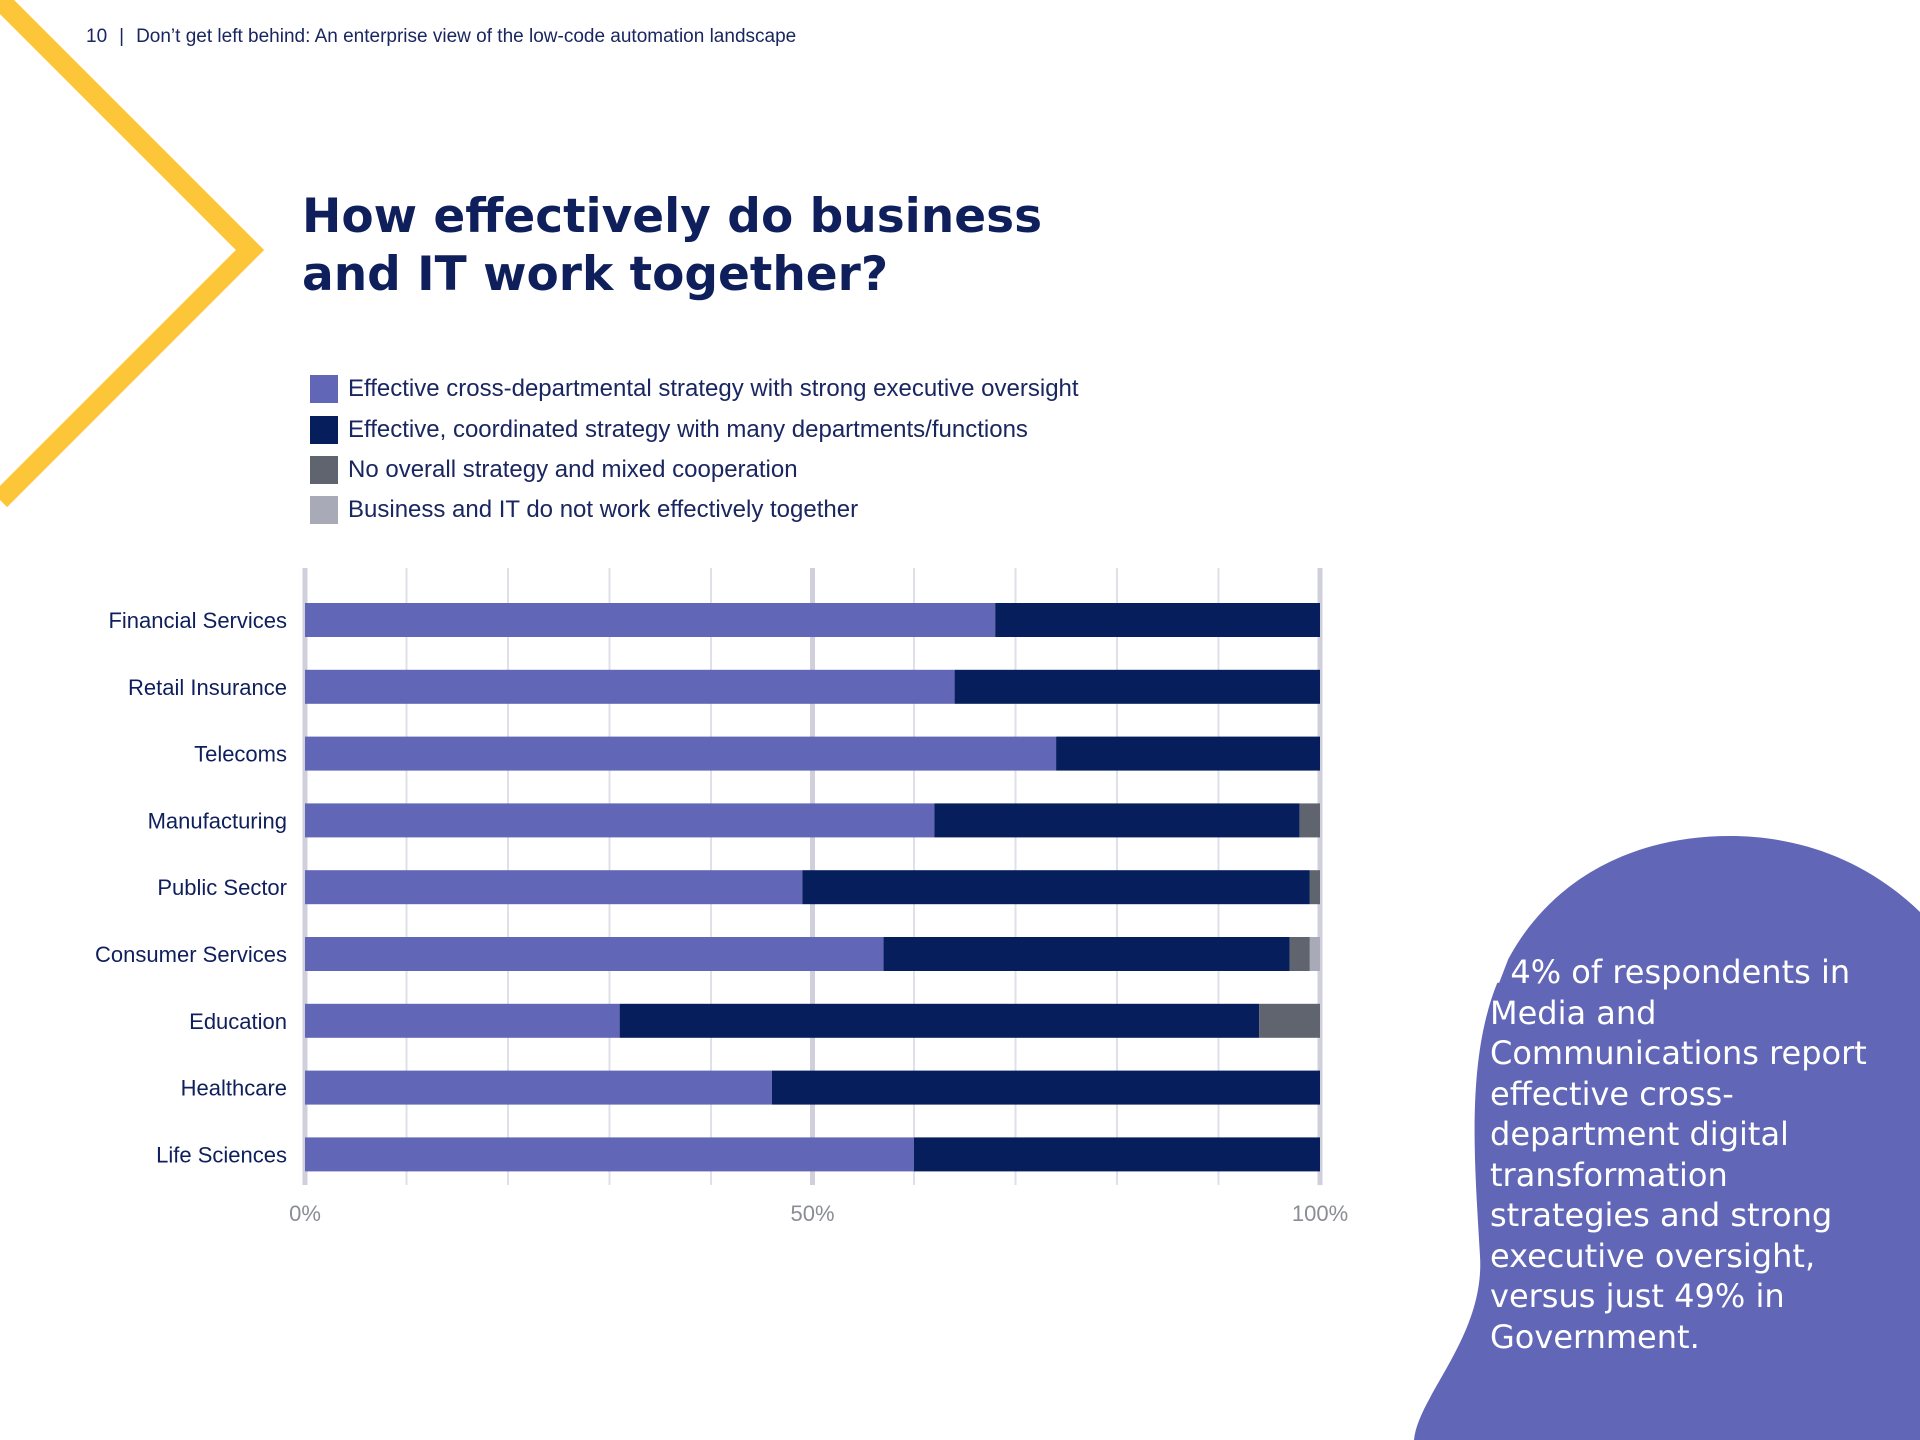 The image size is (1920, 1440). I want to click on callout-blob-shape, so click(1667, 1138).